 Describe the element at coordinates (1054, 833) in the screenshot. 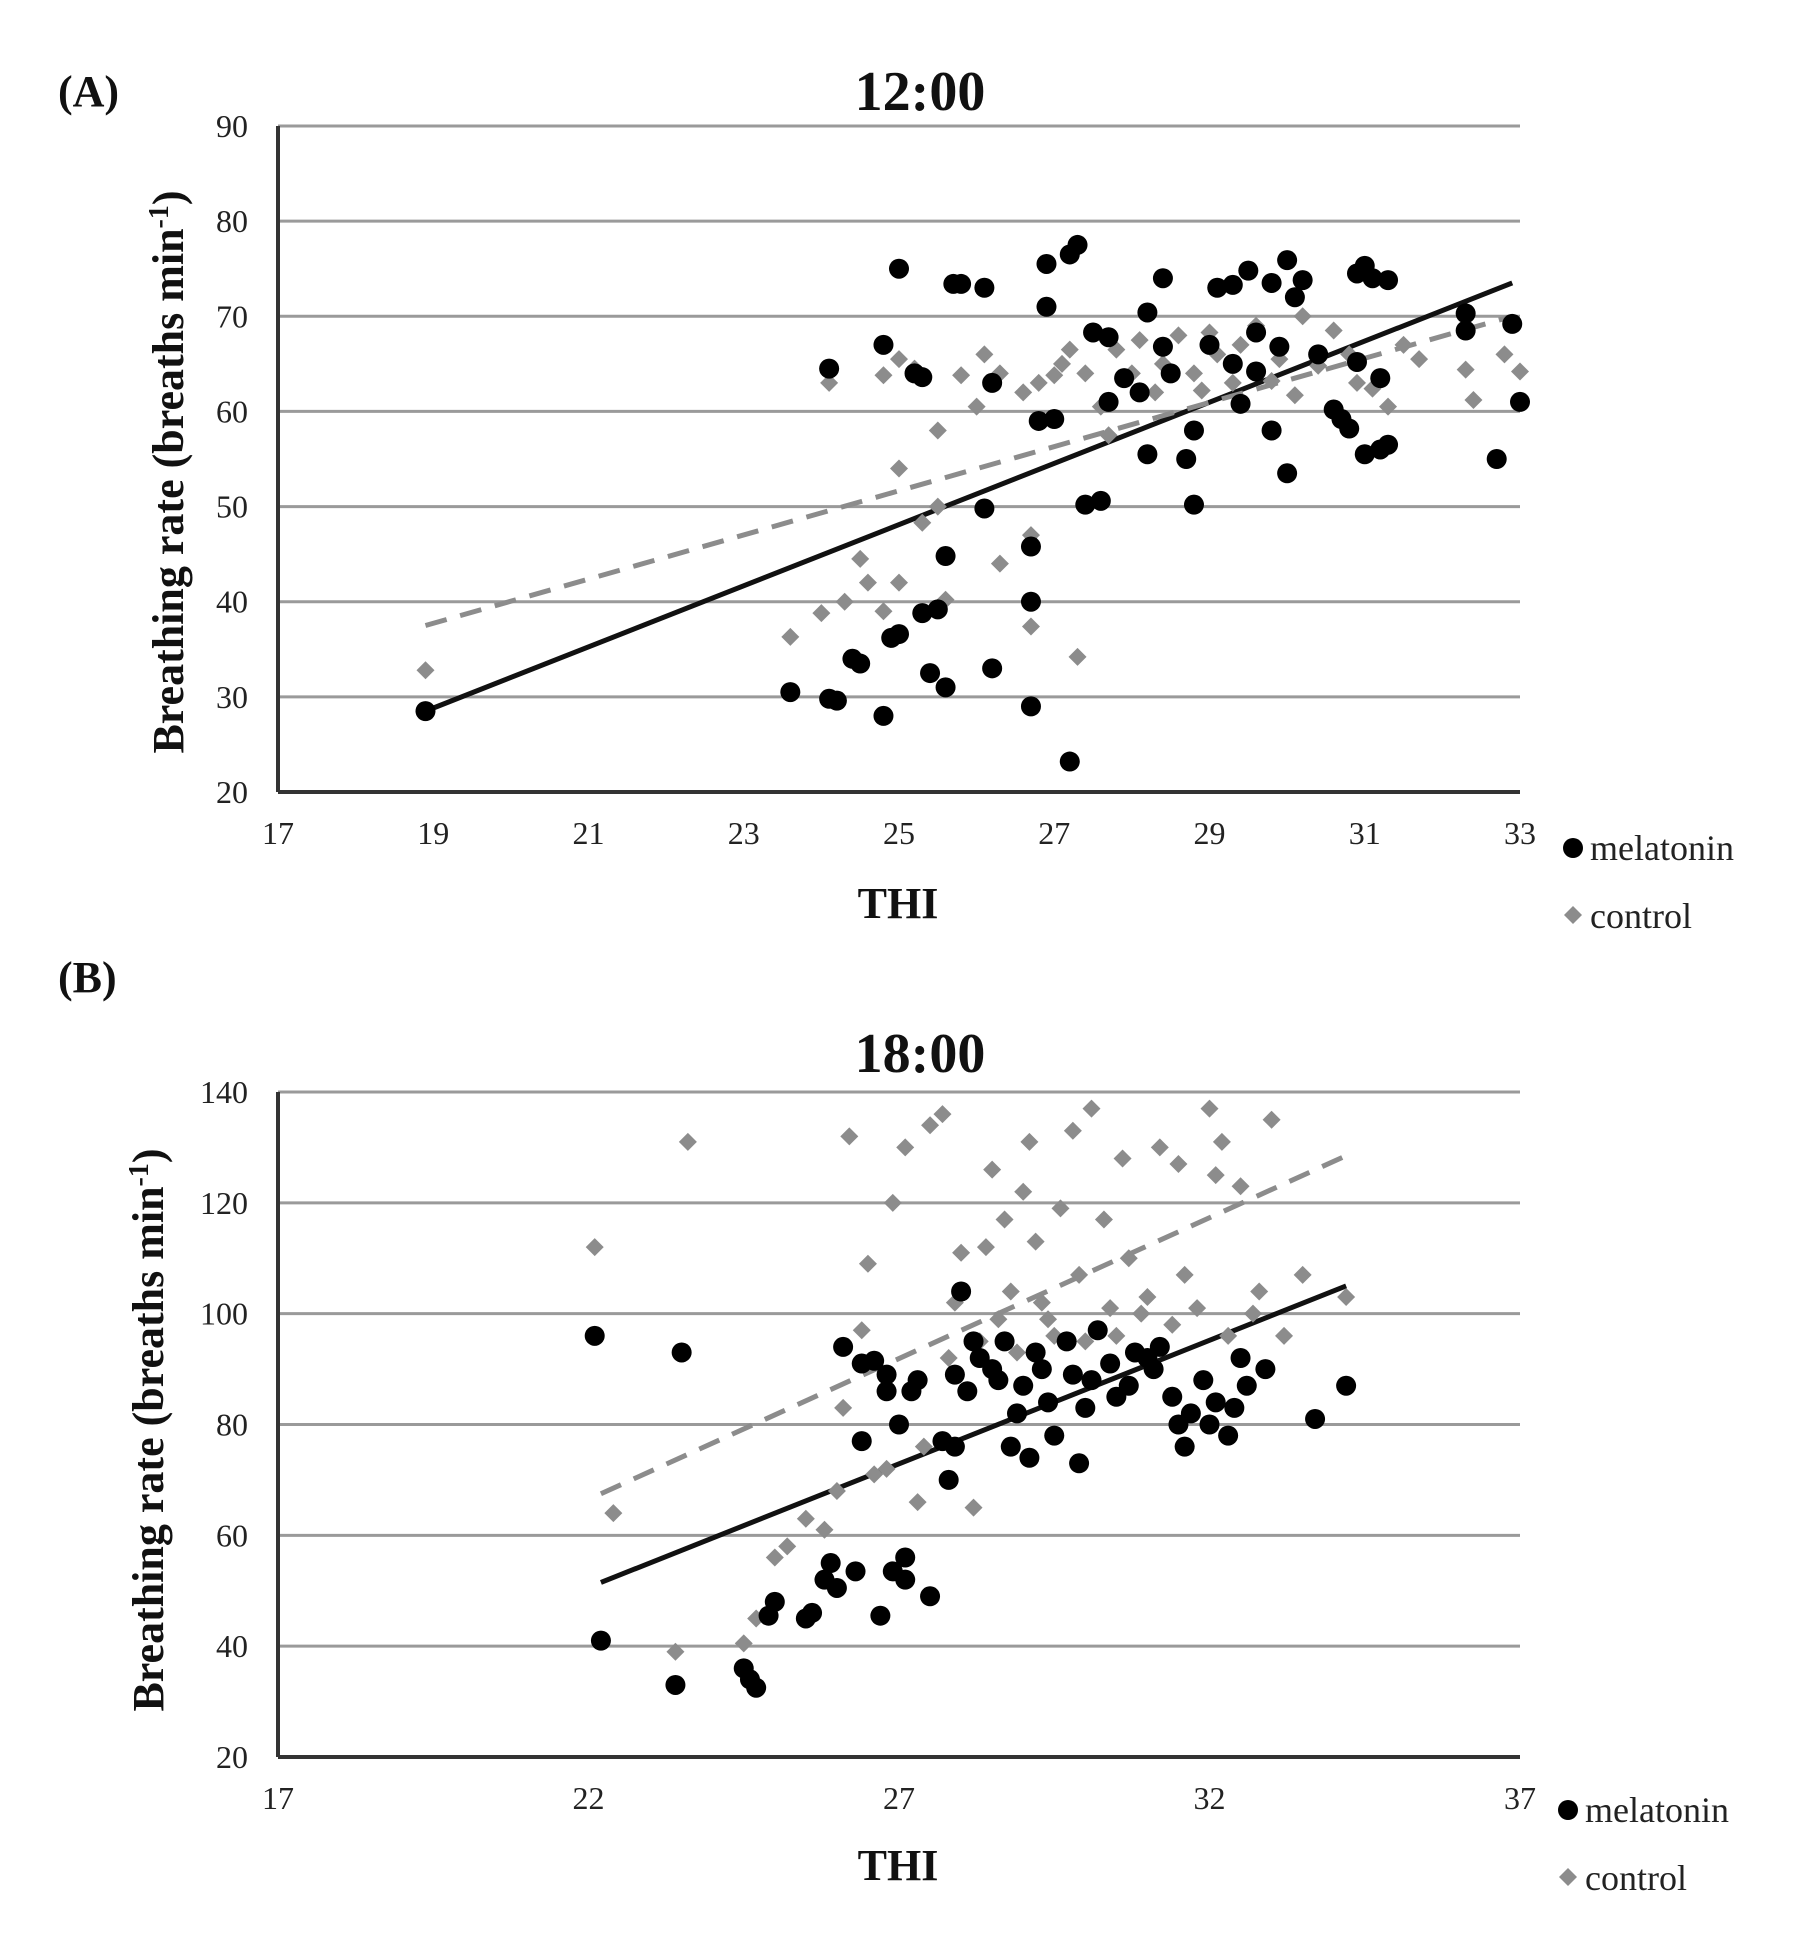

I see `x-tick-label: 27` at that location.